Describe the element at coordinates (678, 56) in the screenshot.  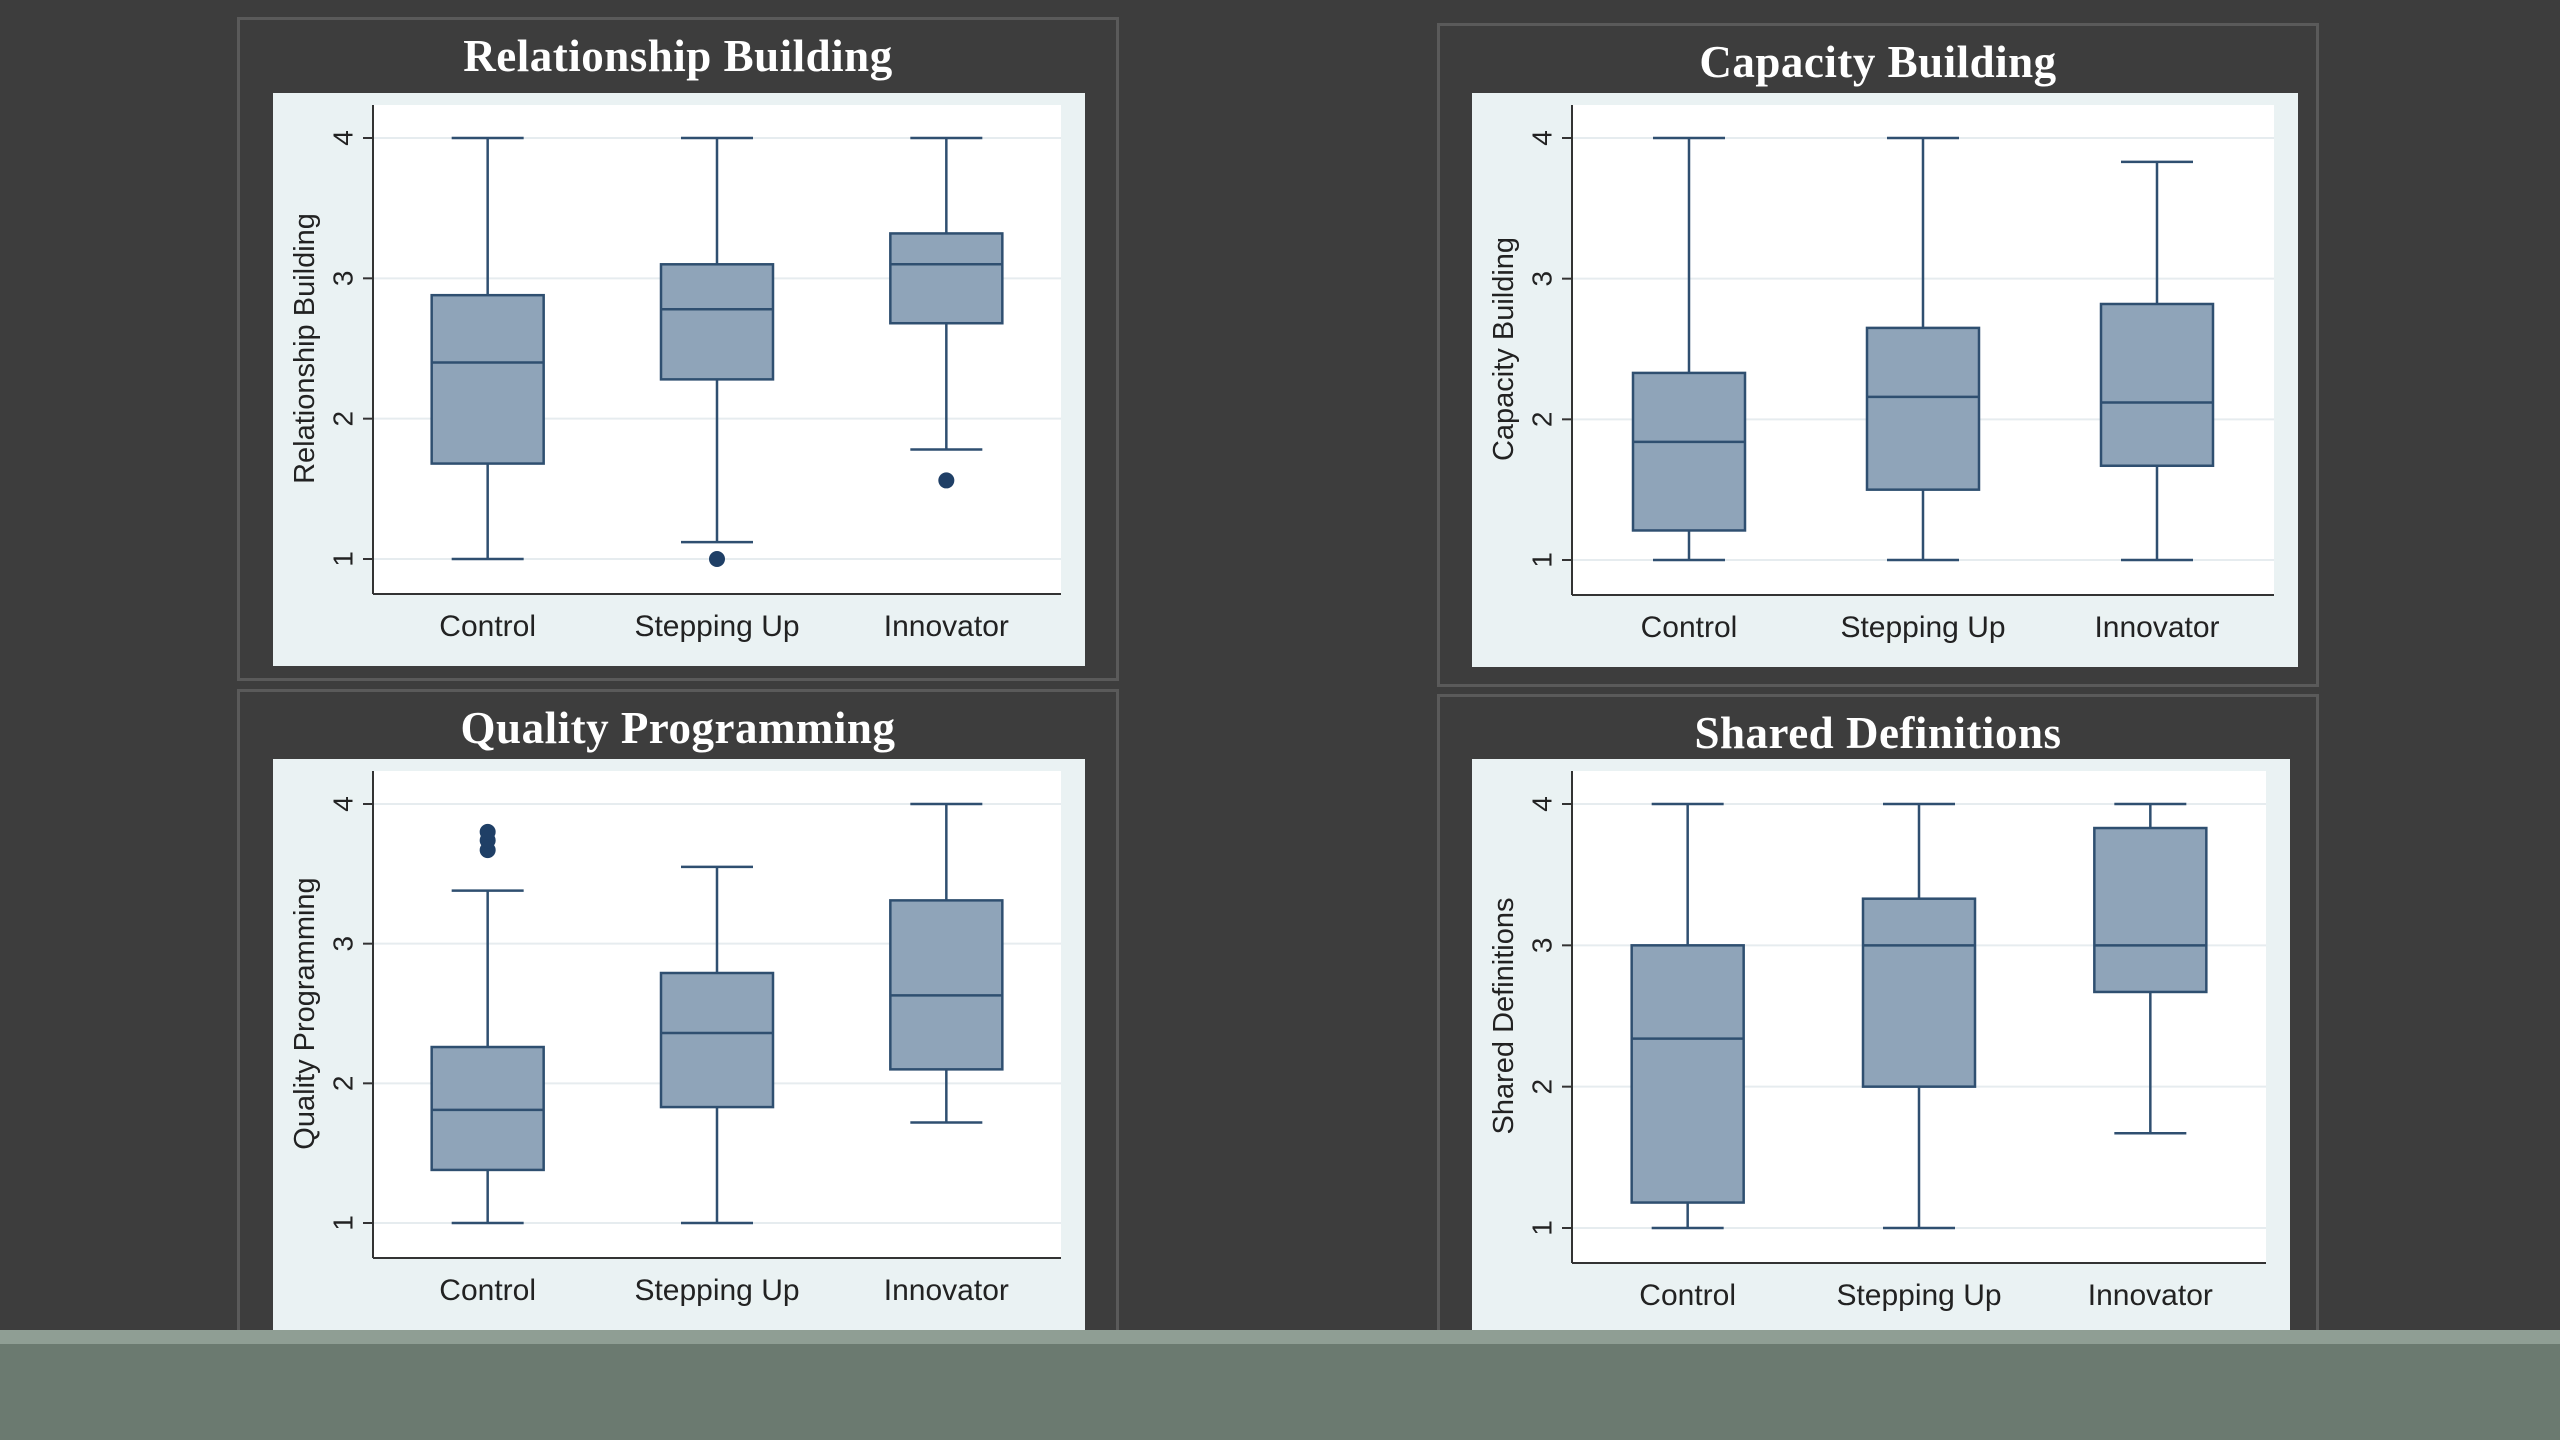
I see `chart-title: Relationship Building` at that location.